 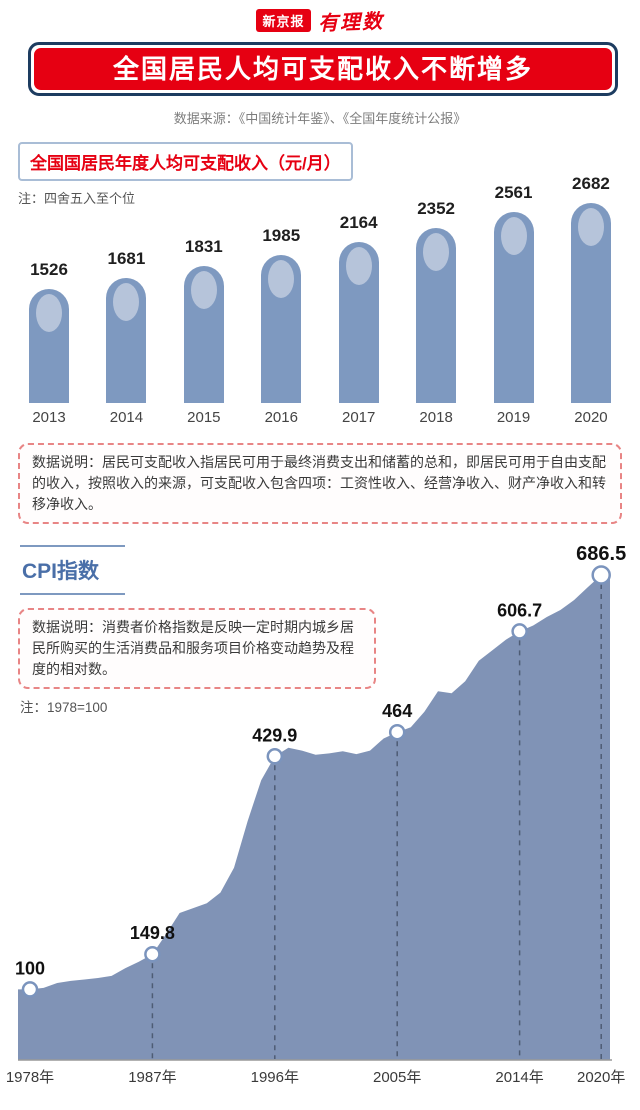 What do you see at coordinates (513, 192) in the screenshot?
I see `bar-value-label: 2561` at bounding box center [513, 192].